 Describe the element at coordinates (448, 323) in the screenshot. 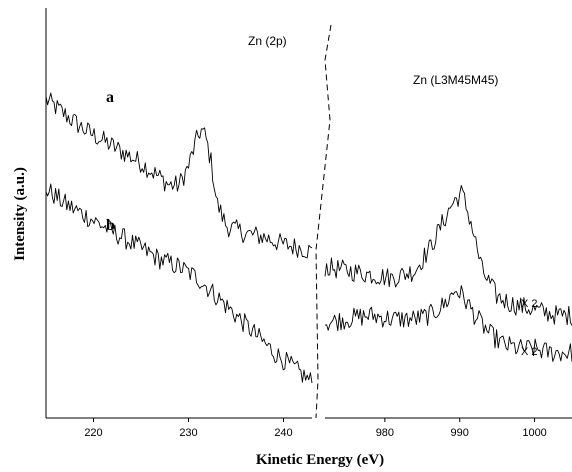

I see `trace-auger-b` at that location.